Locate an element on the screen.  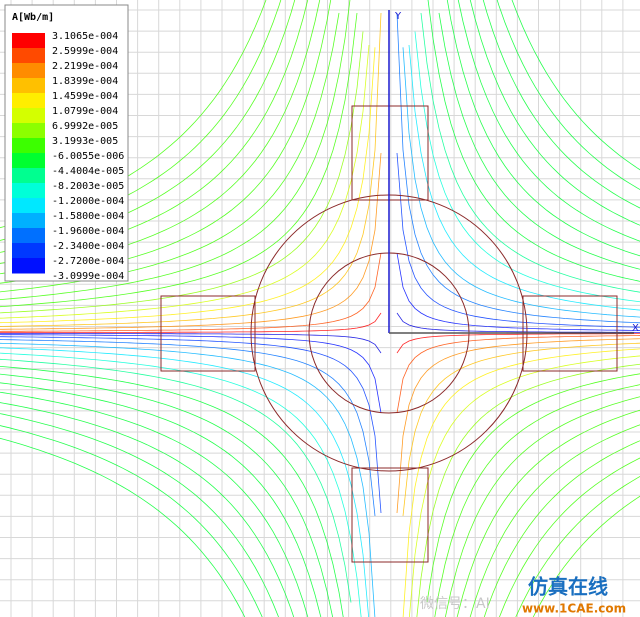
legend-label: -8.2003e-005 is located at coordinates (88, 186).